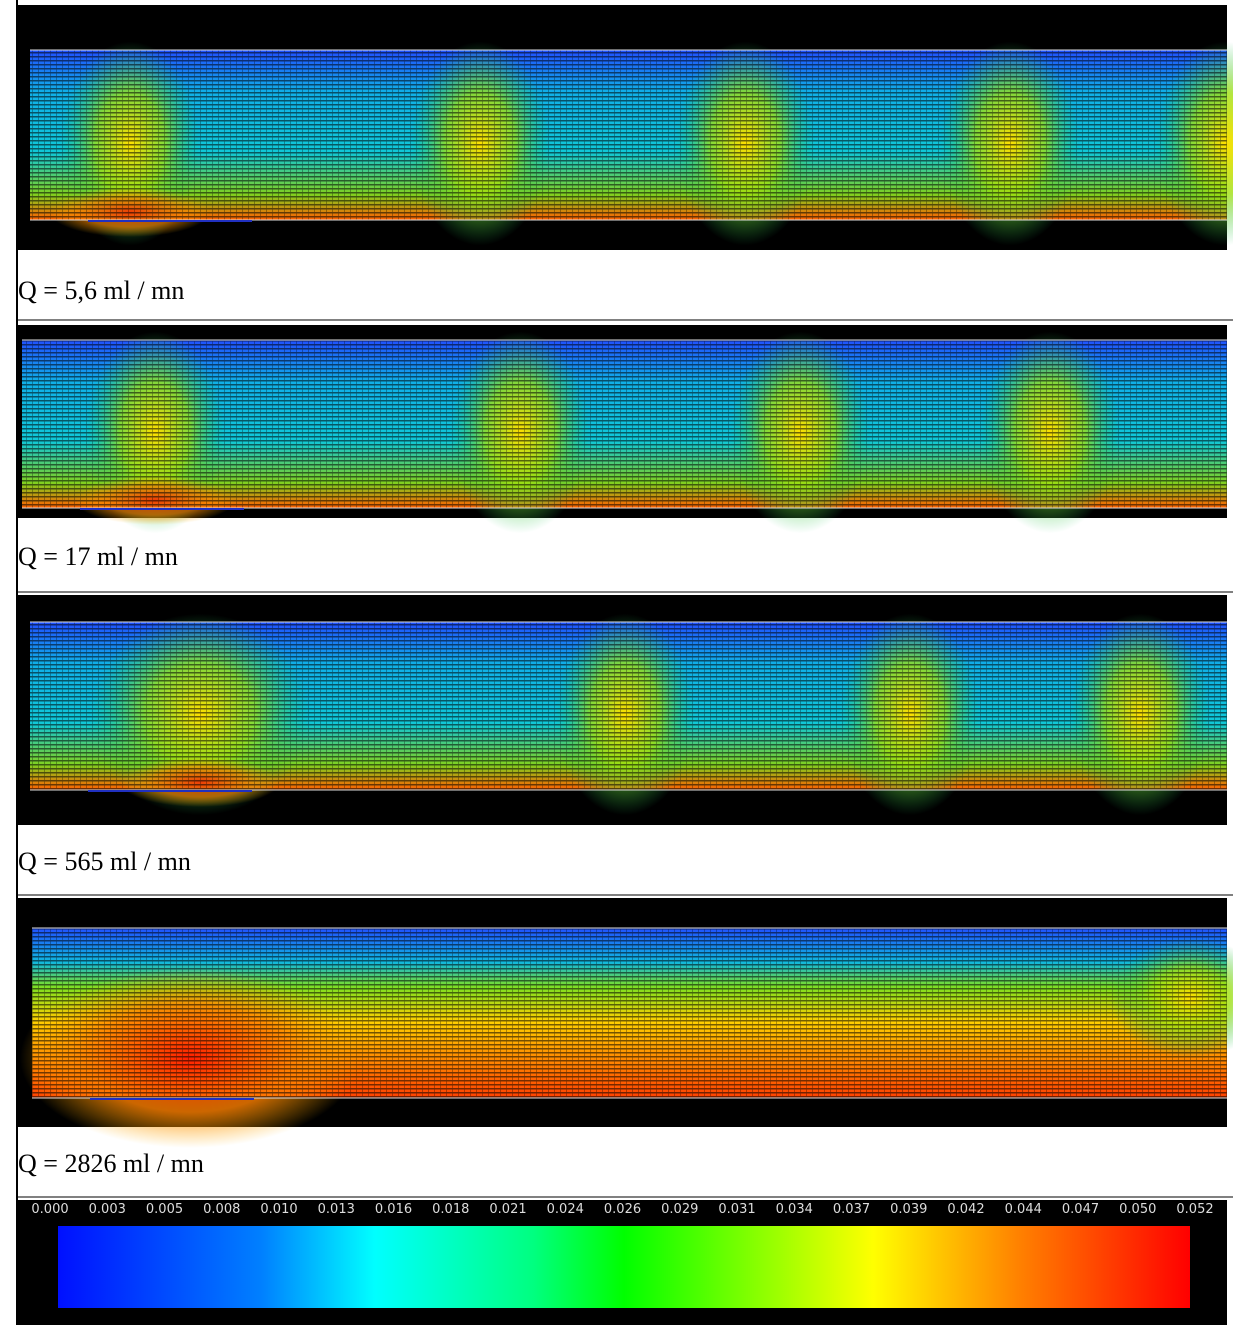 This screenshot has width=1233, height=1325. I want to click on colorbar-label: 0.000, so click(49, 1209).